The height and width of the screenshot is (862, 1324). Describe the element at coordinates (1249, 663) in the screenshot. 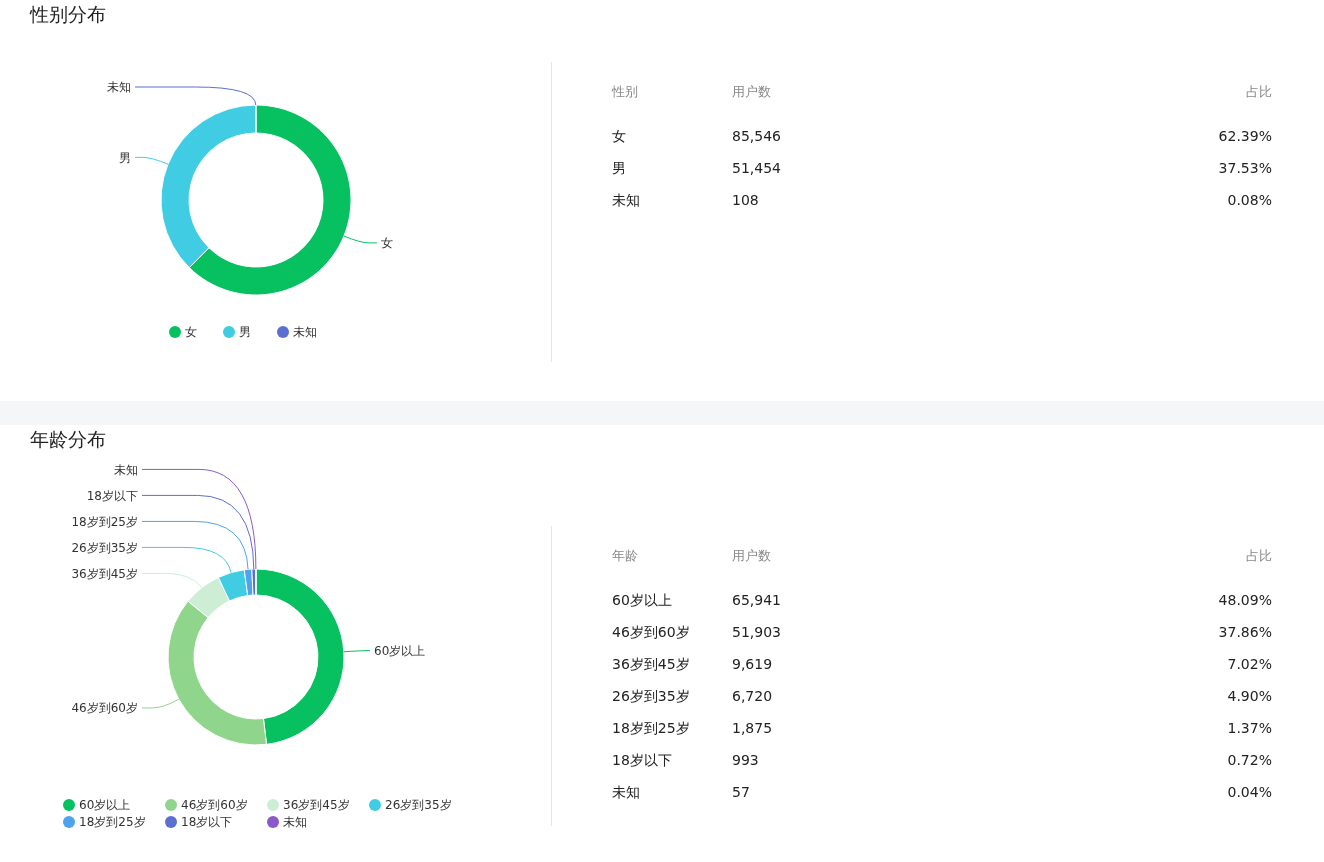

I see `text: 7.02%` at that location.